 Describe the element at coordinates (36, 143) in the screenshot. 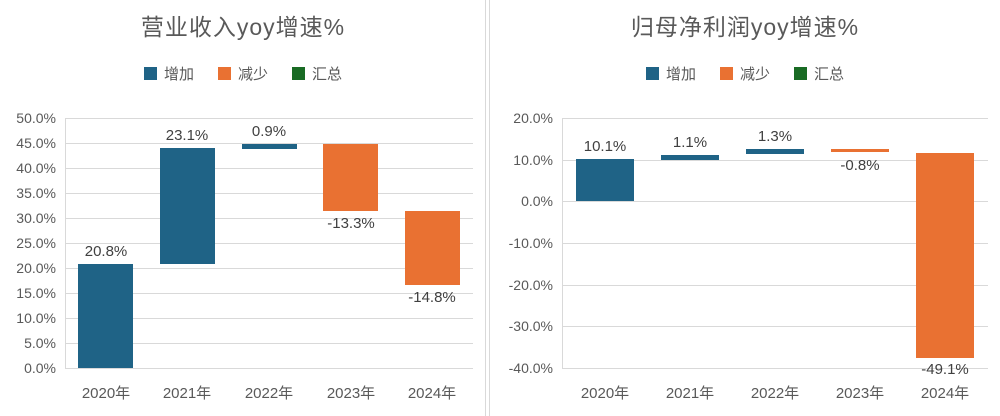

I see `y-axis-tick-label: 45.0%` at that location.